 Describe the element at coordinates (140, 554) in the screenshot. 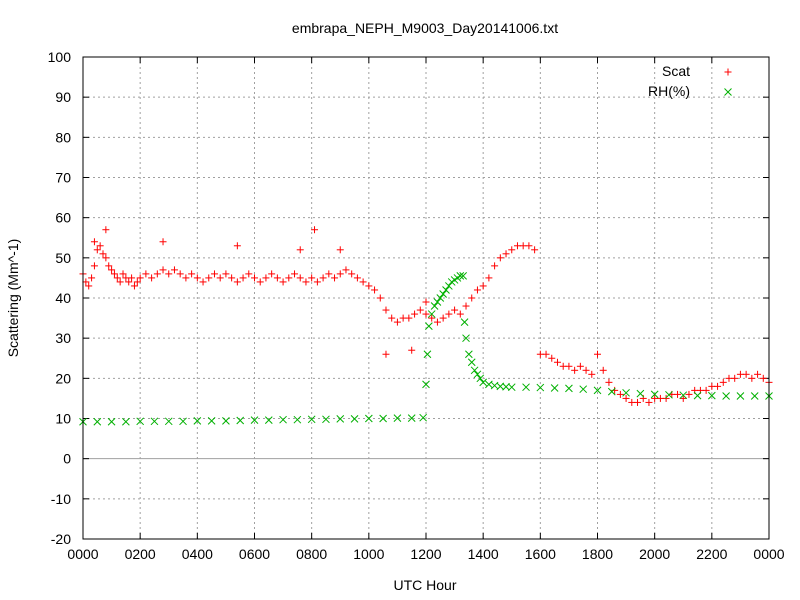

I see `x-tick-label: 0200` at that location.